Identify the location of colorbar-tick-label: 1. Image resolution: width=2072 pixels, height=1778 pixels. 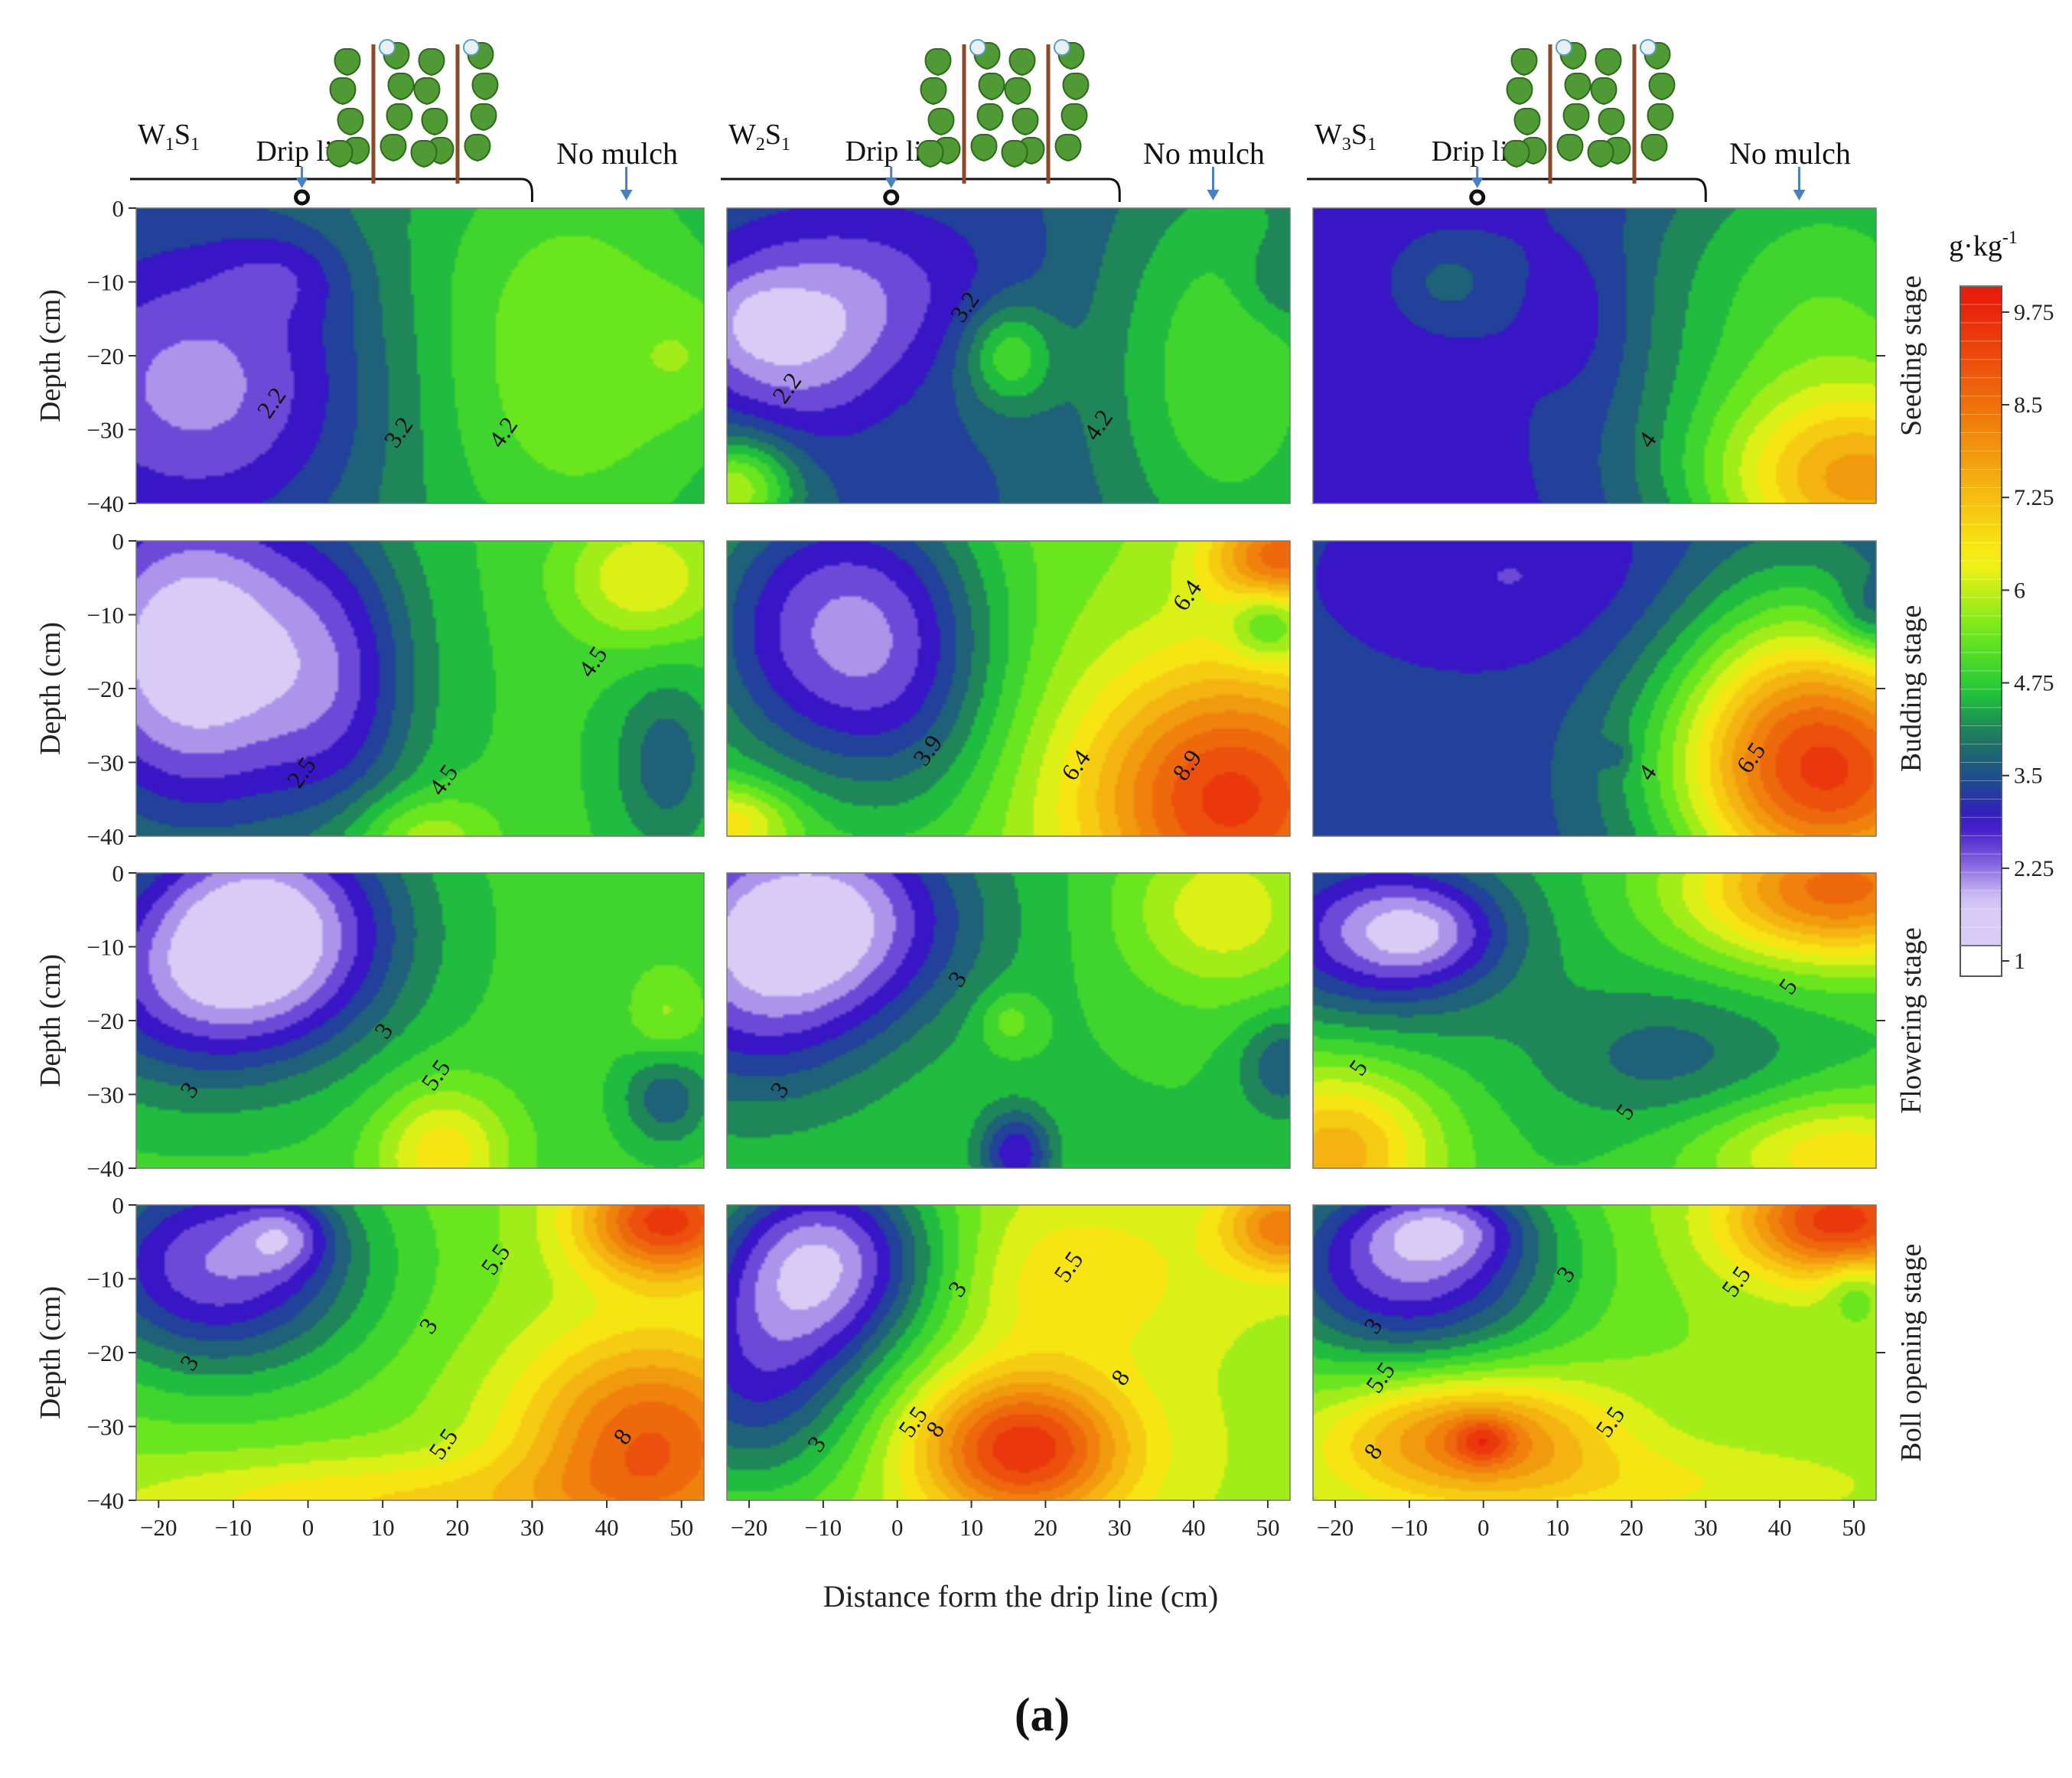
(2019, 961).